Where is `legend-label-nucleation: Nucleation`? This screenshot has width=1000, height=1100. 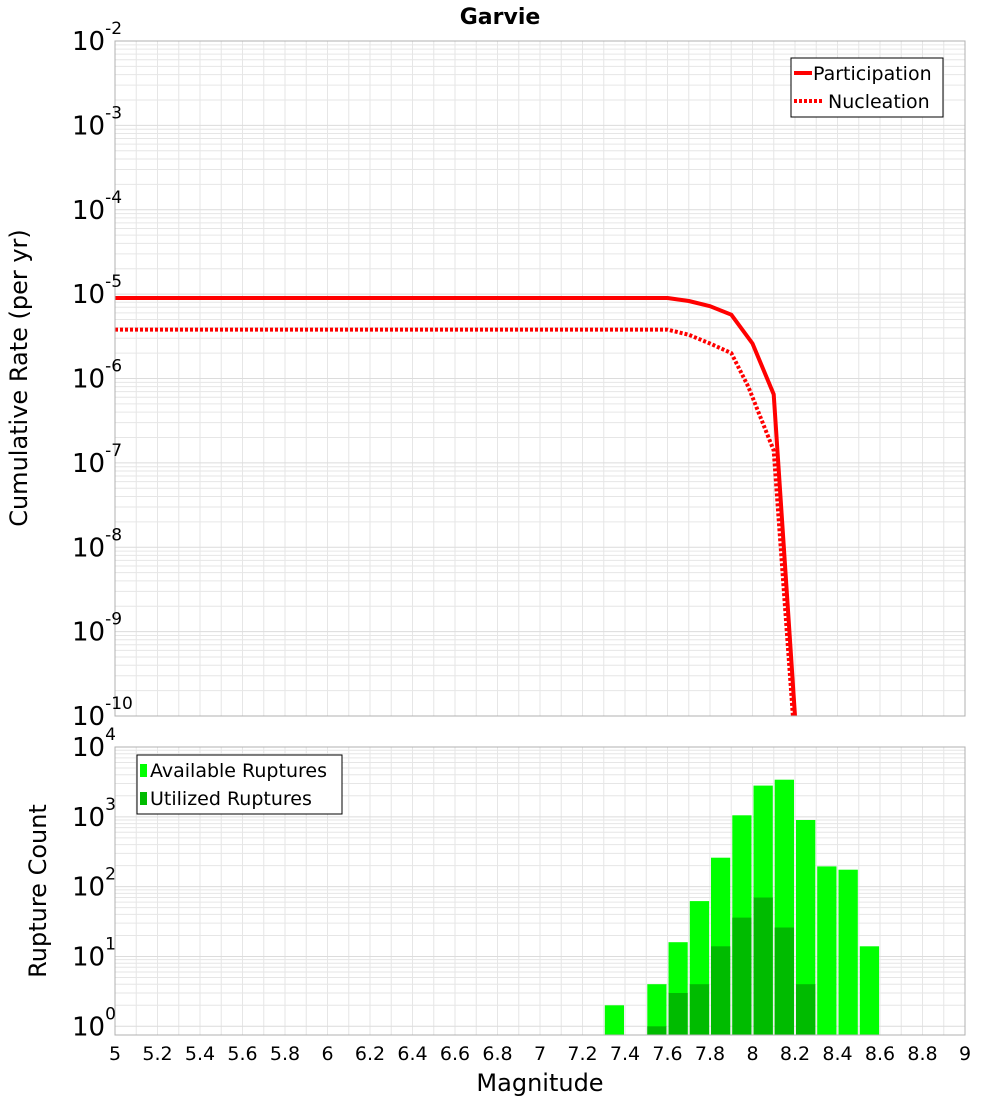 legend-label-nucleation: Nucleation is located at coordinates (879, 102).